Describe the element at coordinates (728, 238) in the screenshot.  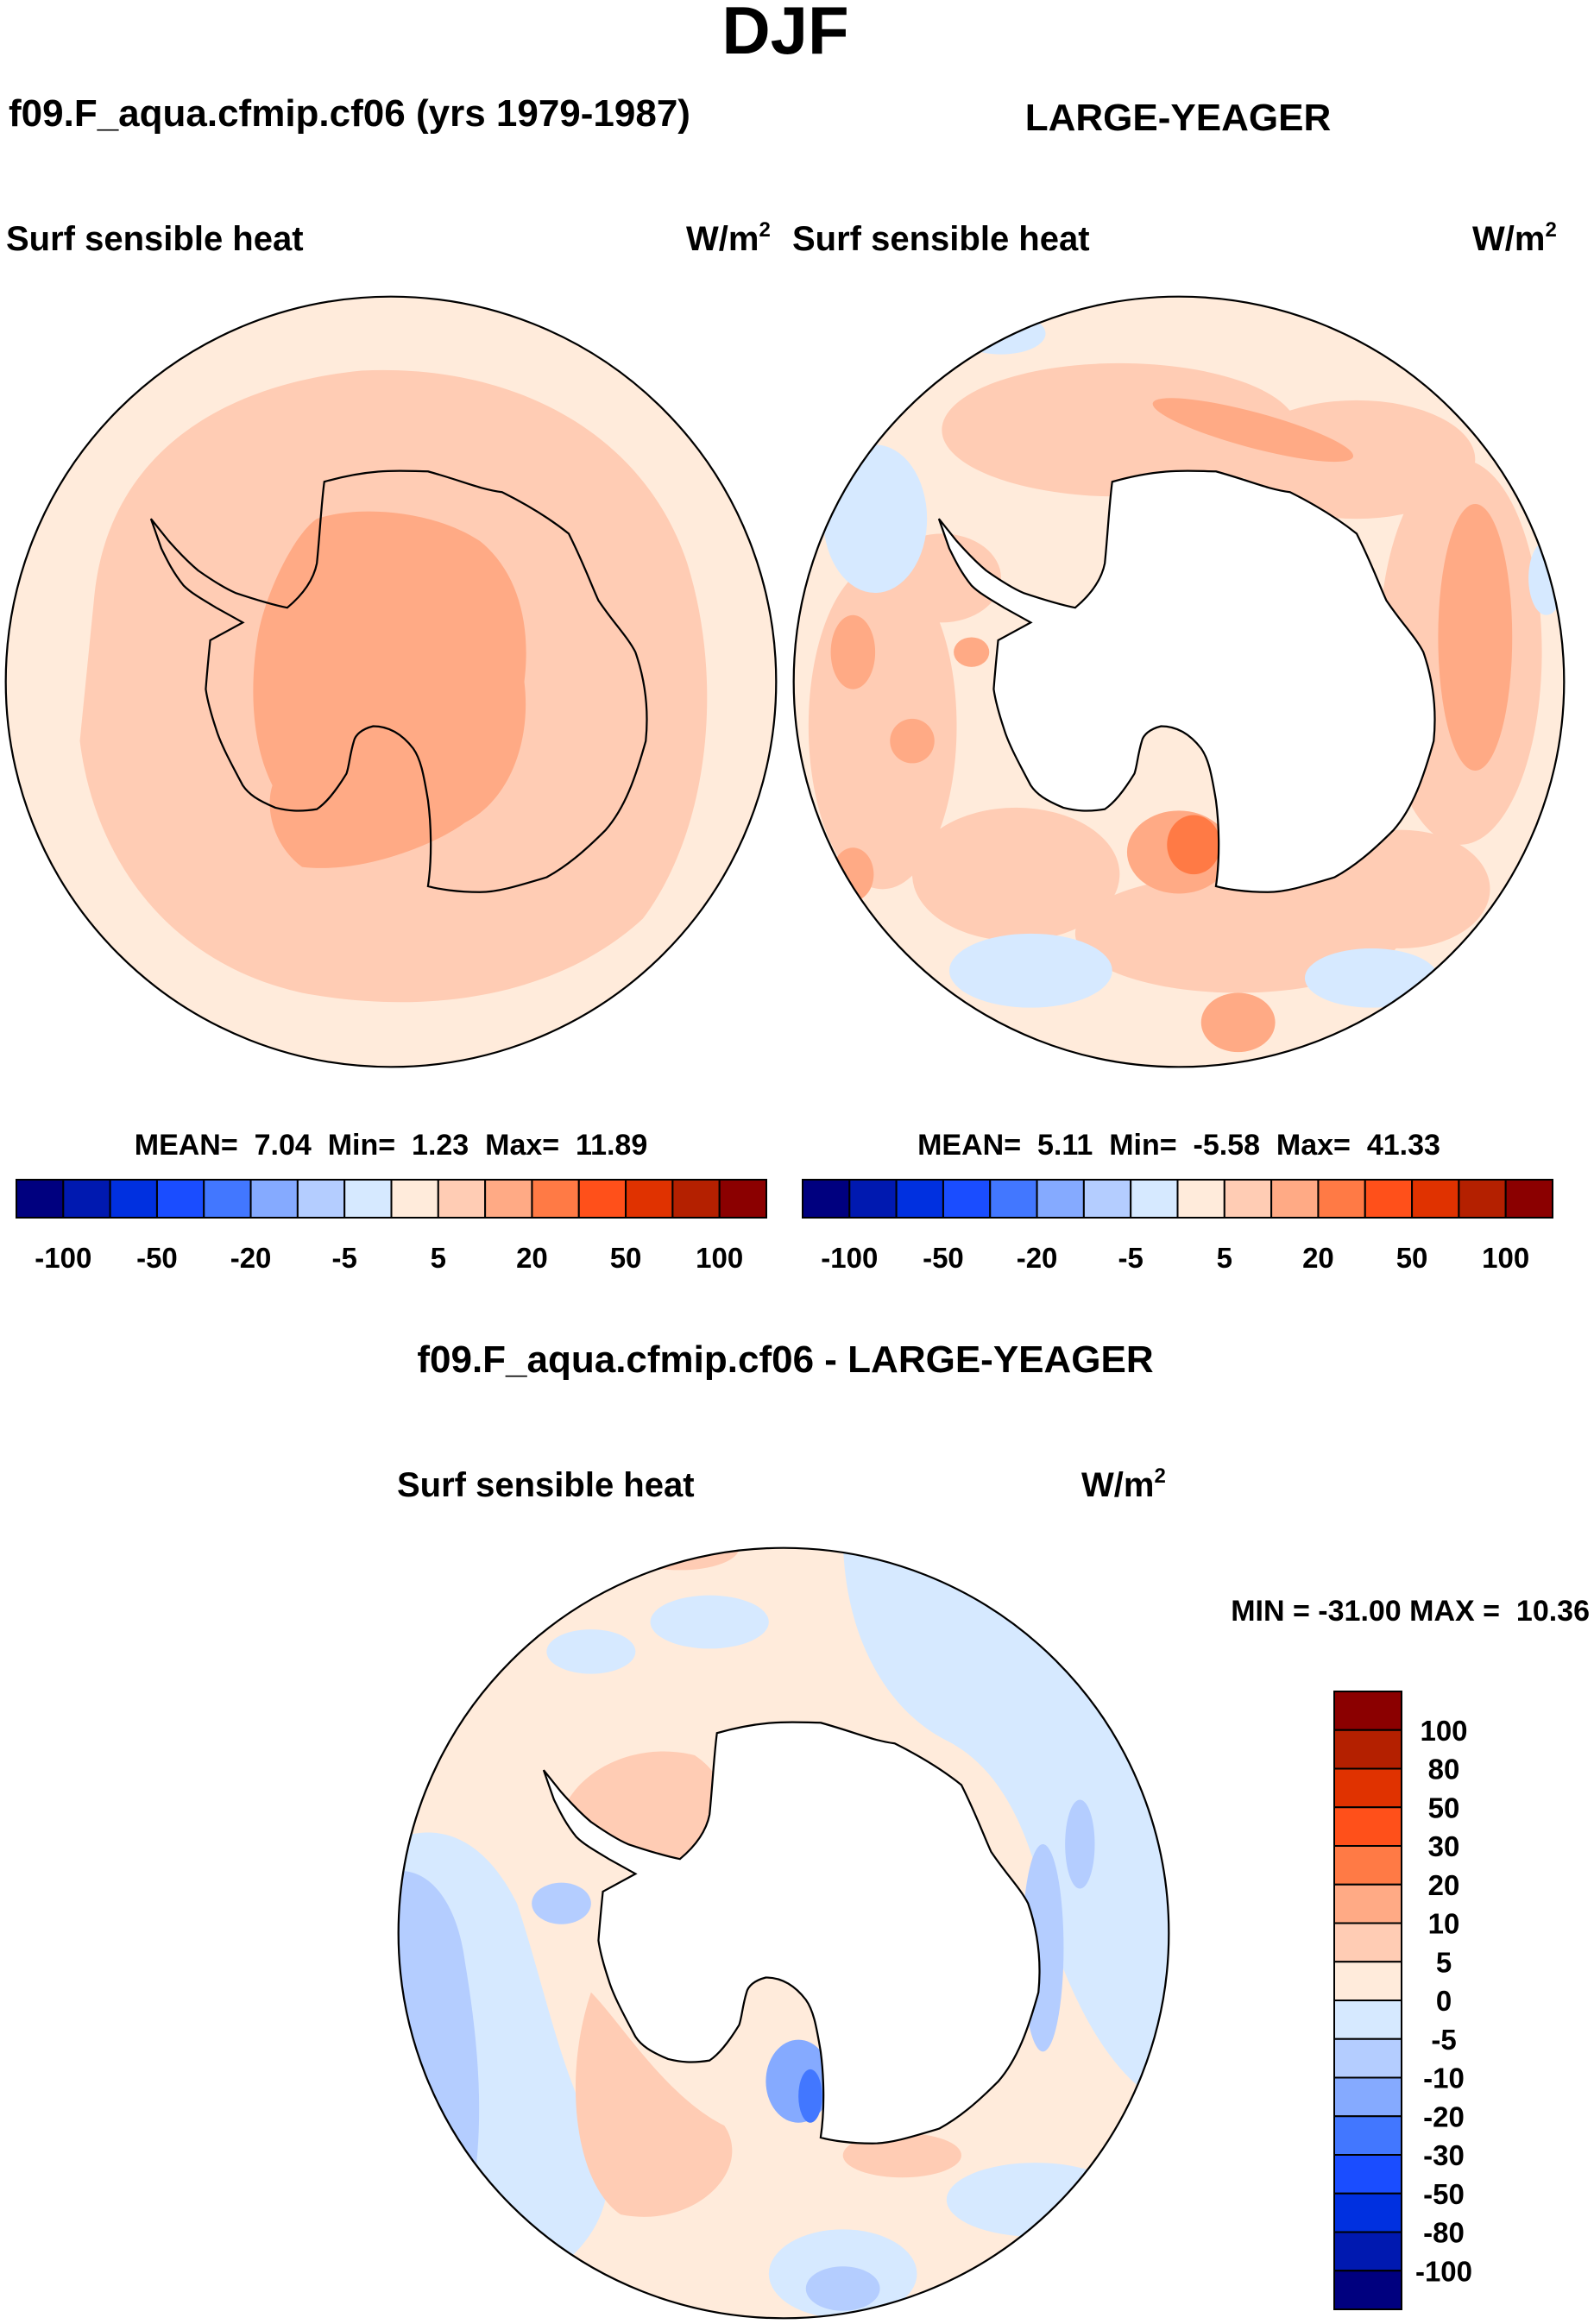
I see `panel1-units: W/m2` at that location.